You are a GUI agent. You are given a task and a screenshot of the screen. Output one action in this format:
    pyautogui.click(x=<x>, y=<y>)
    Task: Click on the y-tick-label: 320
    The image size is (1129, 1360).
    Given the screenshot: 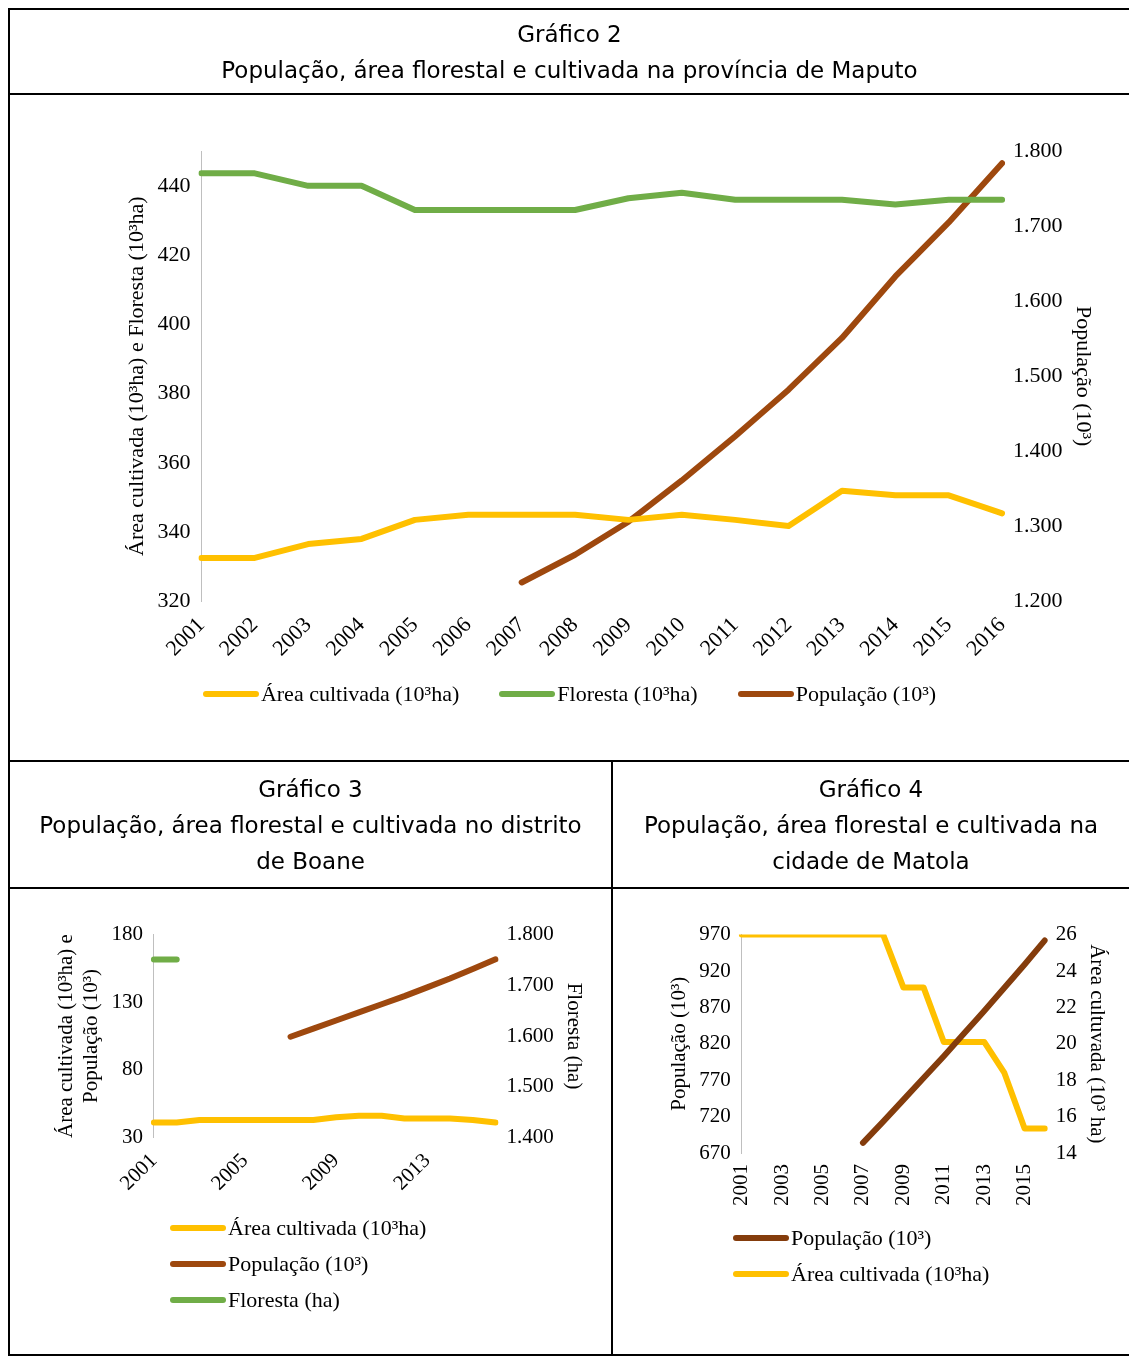 What is the action you would take?
    pyautogui.click(x=174, y=599)
    